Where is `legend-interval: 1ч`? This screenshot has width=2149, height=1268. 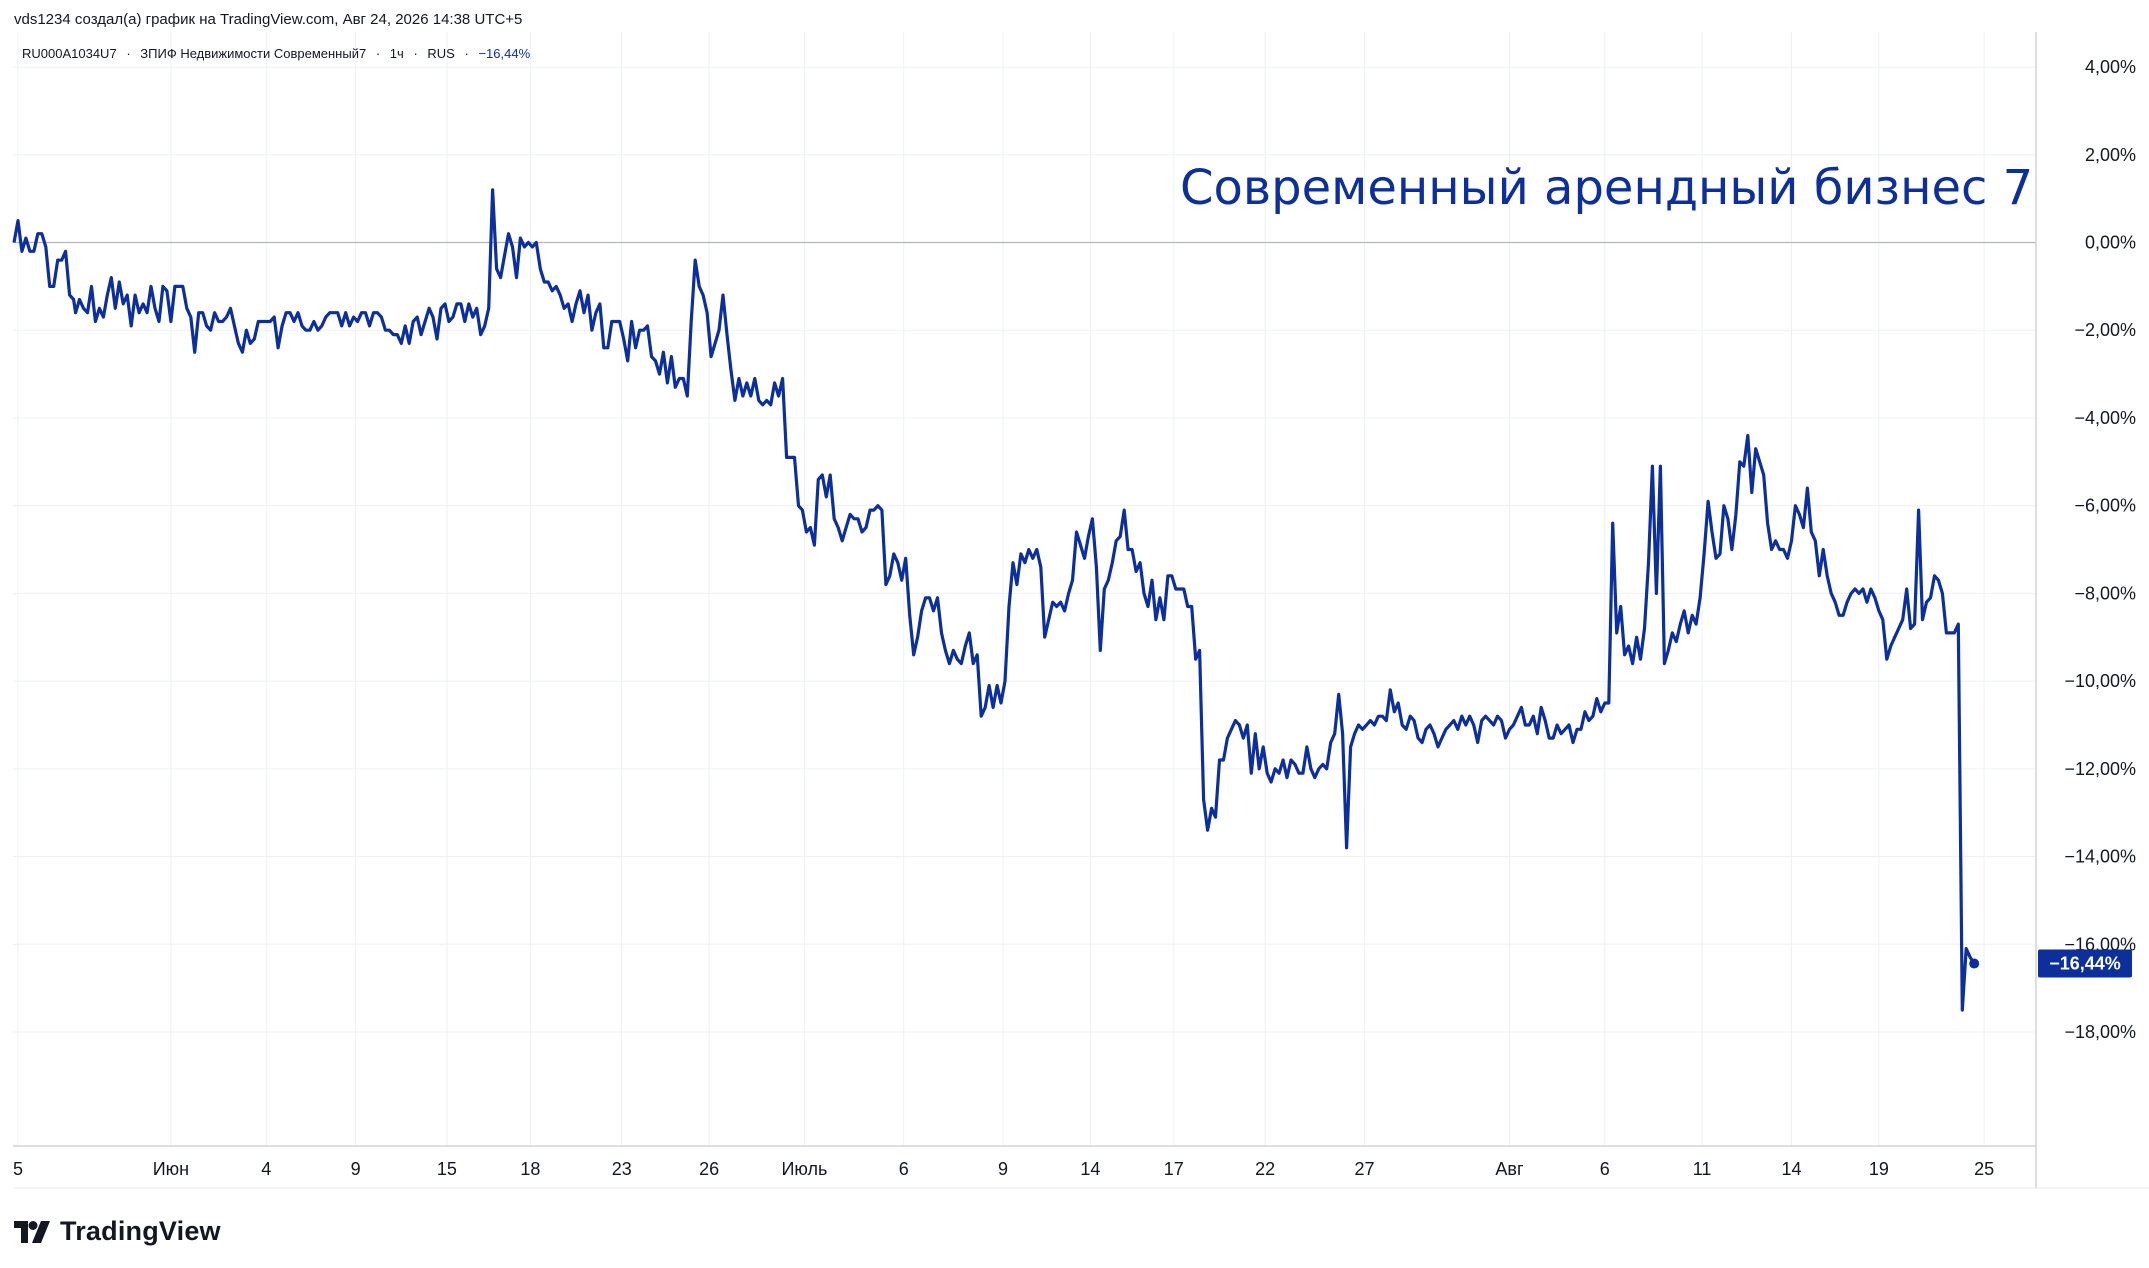 legend-interval: 1ч is located at coordinates (397, 53).